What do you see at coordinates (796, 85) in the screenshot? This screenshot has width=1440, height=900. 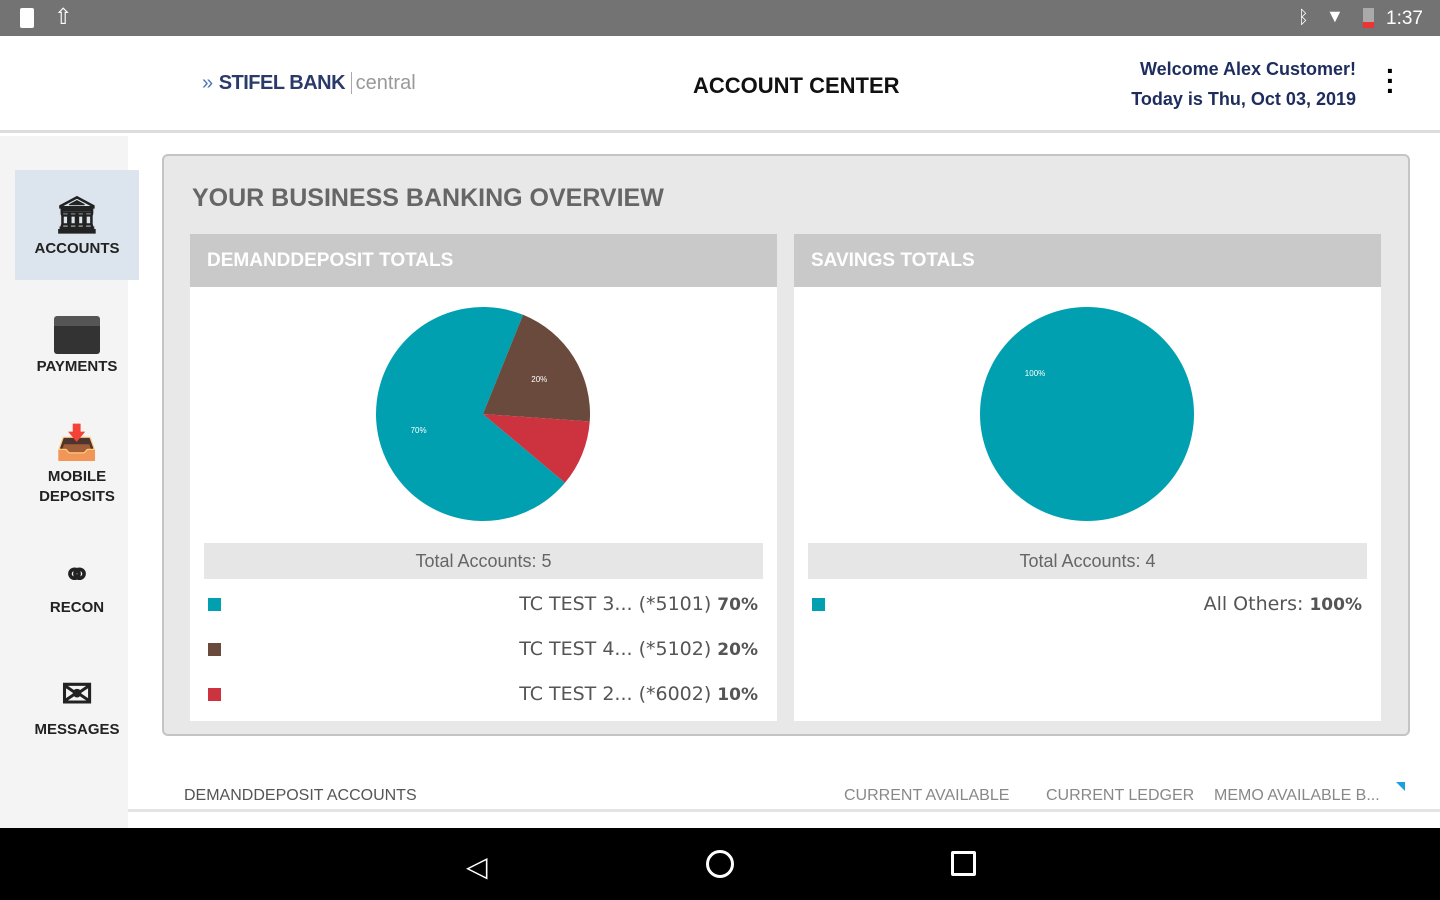 I see `page-title: ACCOUNT CENTER` at bounding box center [796, 85].